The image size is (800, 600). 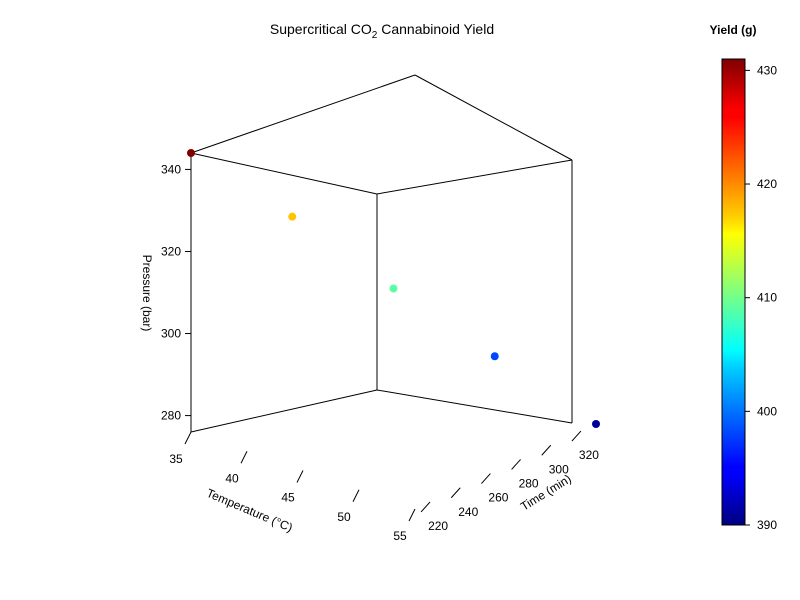 I want to click on z-axis: 280 300 320 340, so click(x=176, y=292).